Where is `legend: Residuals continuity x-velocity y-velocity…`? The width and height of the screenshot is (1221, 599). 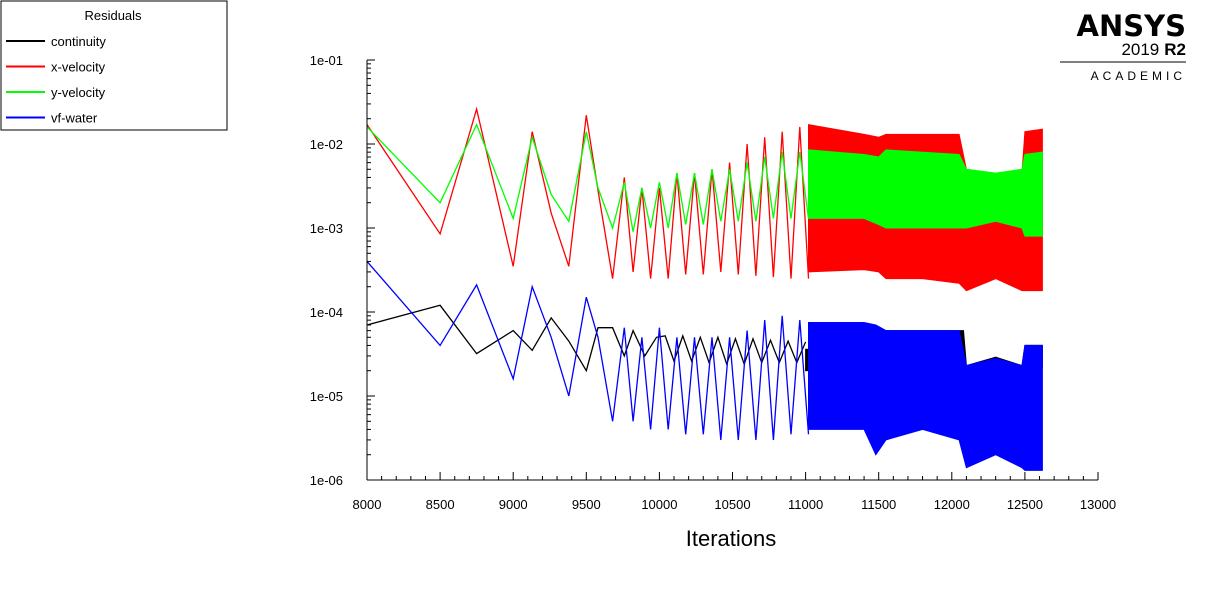
legend: Residuals continuity x-velocity y-velocity… is located at coordinates (114, 65).